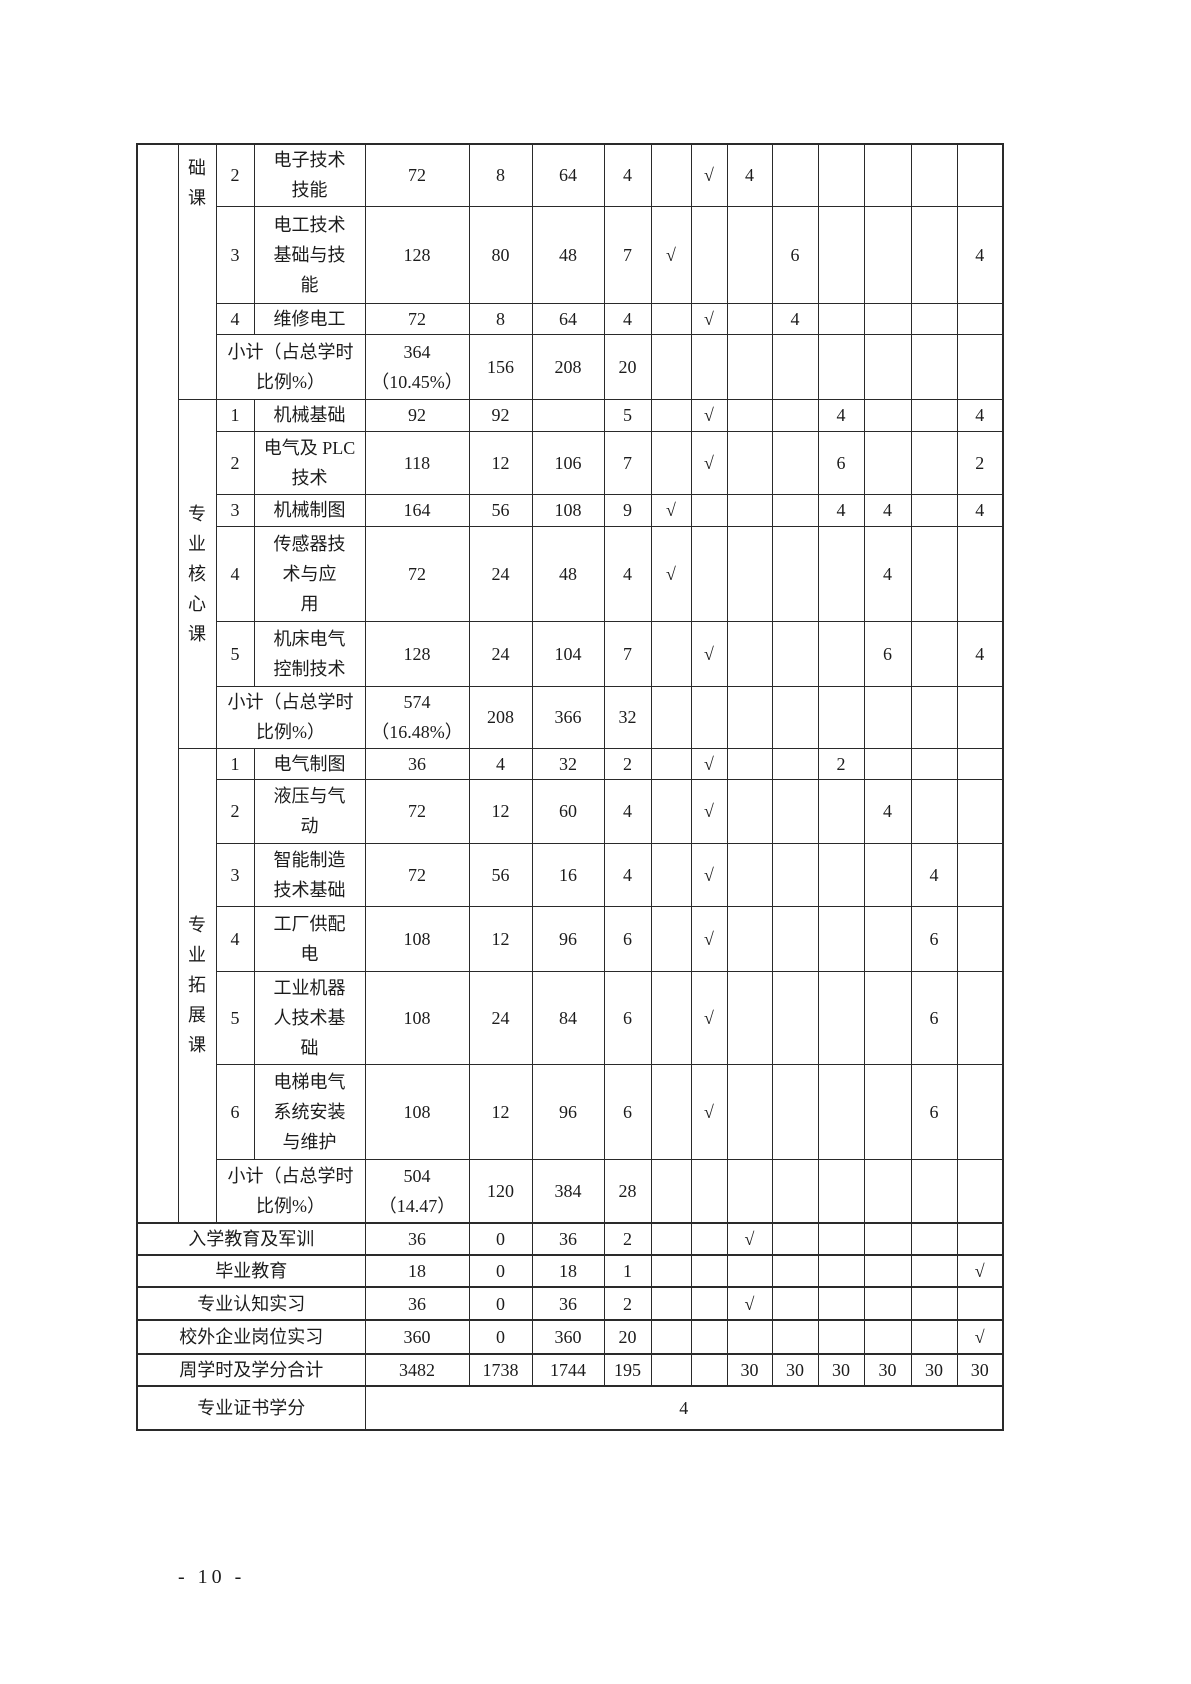 Image resolution: width=1191 pixels, height=1684 pixels. What do you see at coordinates (568, 874) in the screenshot?
I see `table-cell: 16` at bounding box center [568, 874].